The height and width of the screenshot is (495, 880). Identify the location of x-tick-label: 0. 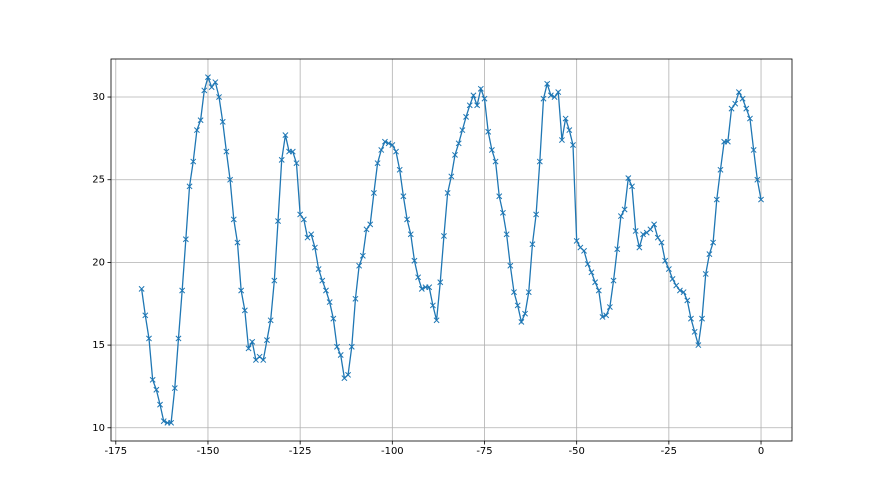
(761, 451).